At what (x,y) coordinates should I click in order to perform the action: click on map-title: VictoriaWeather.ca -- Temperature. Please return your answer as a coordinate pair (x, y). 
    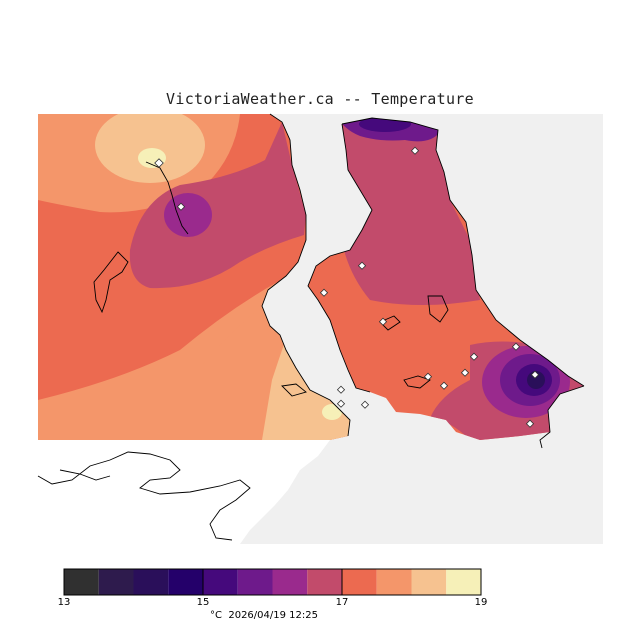
    Looking at the image, I should click on (320, 99).